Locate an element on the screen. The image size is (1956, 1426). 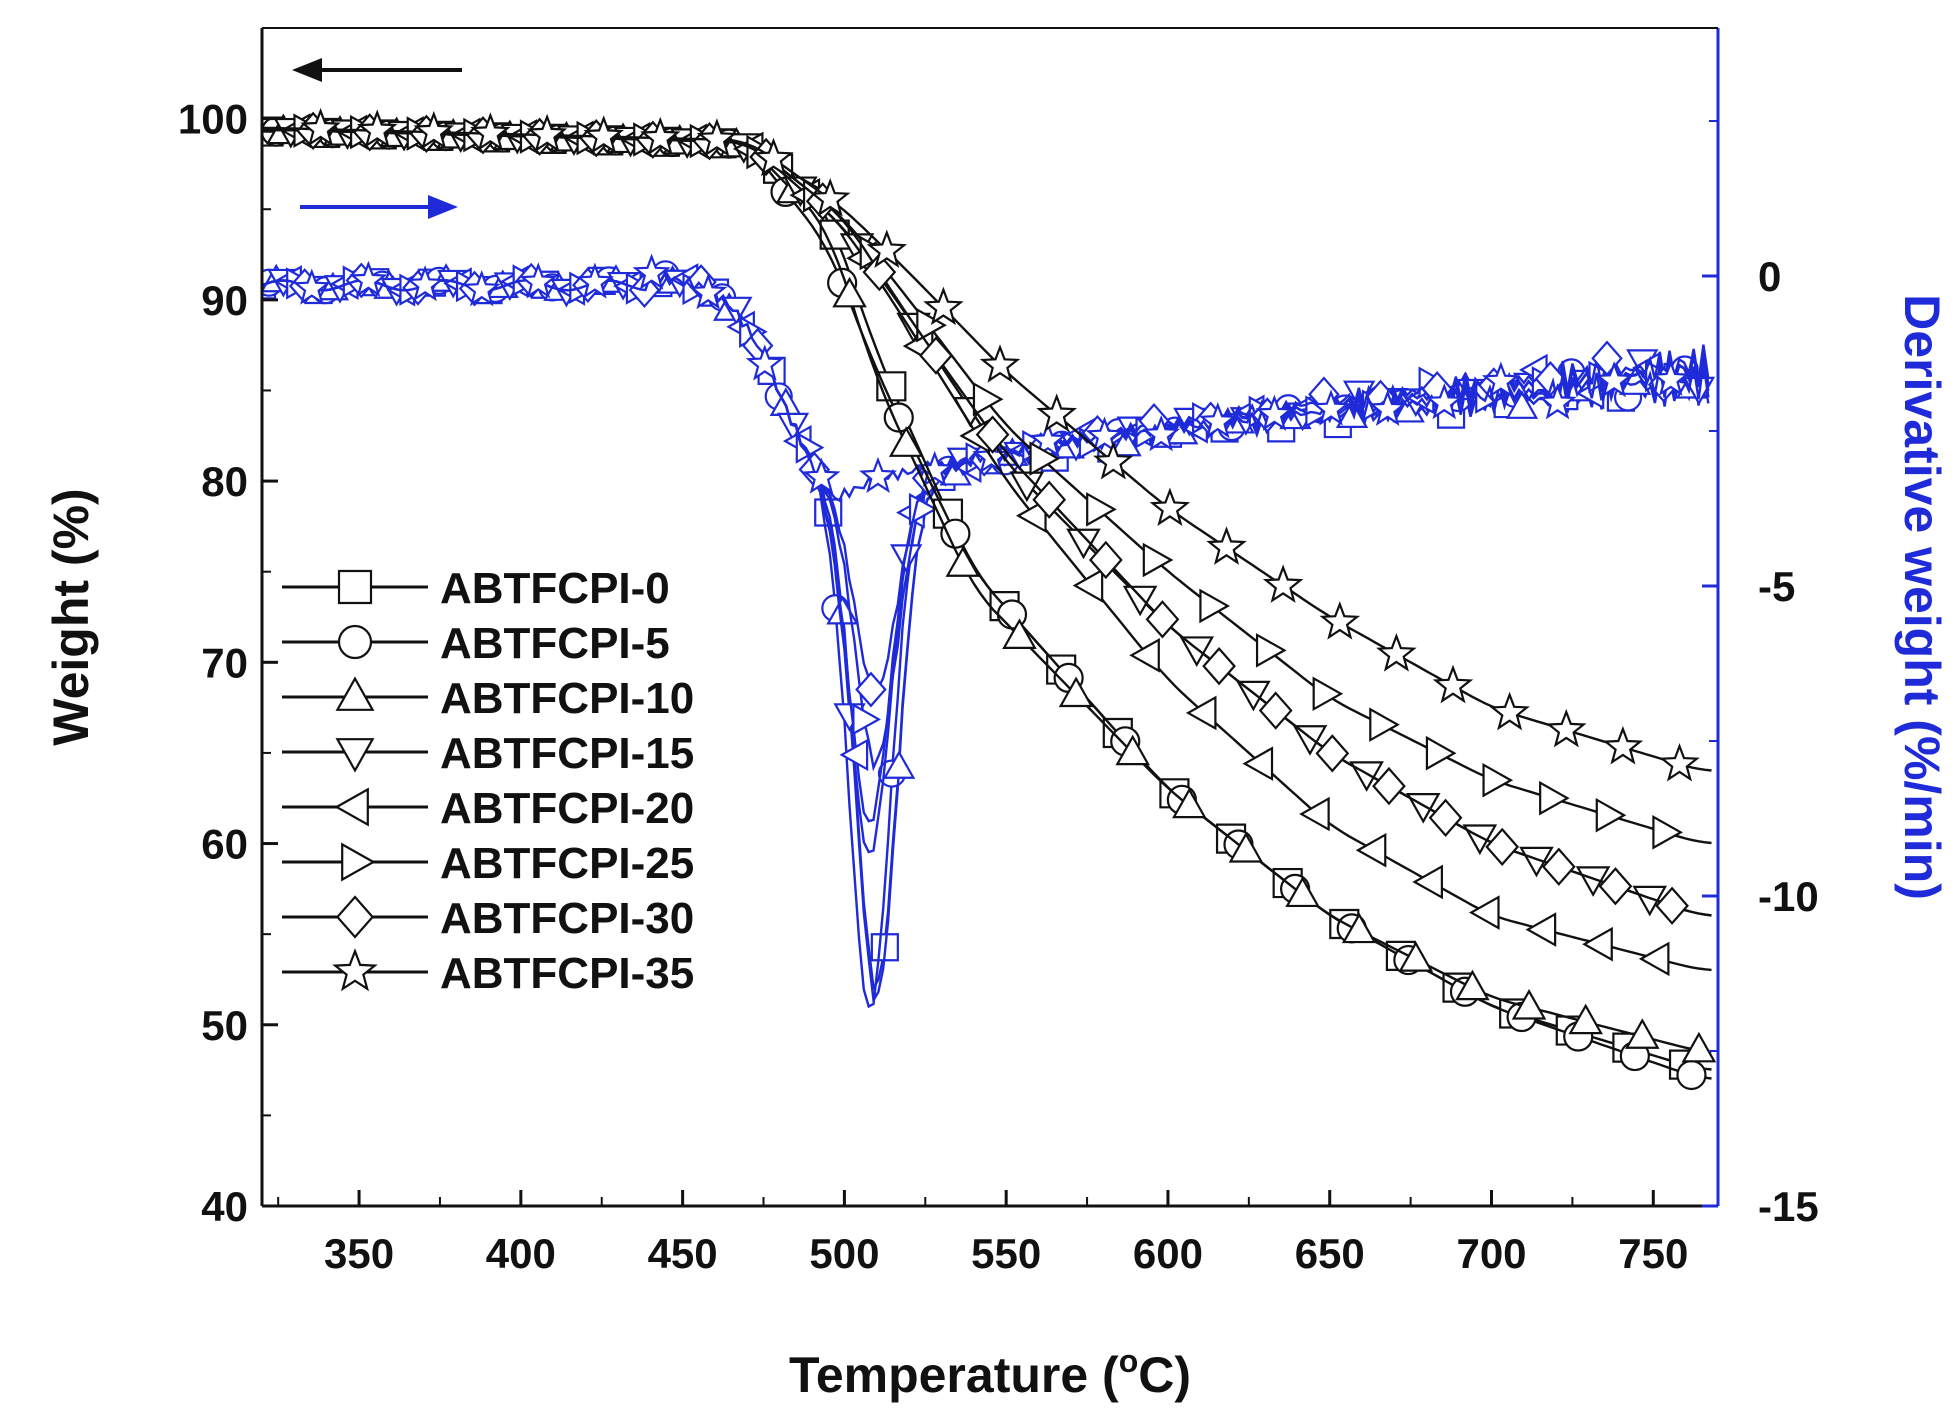
x-tick-label: 500 is located at coordinates (844, 1253).